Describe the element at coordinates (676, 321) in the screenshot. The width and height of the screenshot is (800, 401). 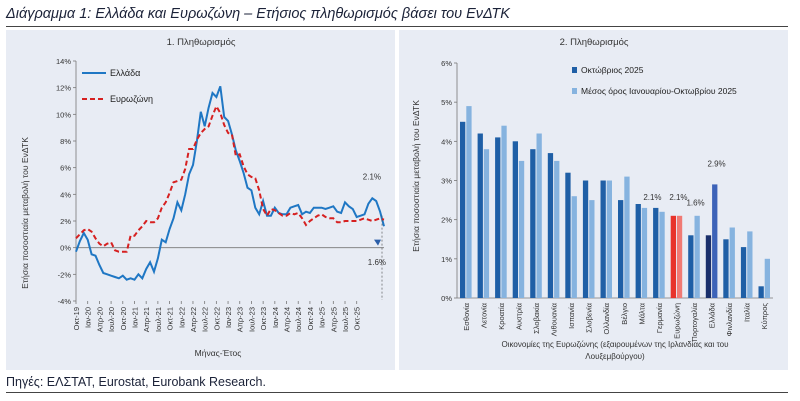
I see `bar-category-label: Ευρωζώνη` at that location.